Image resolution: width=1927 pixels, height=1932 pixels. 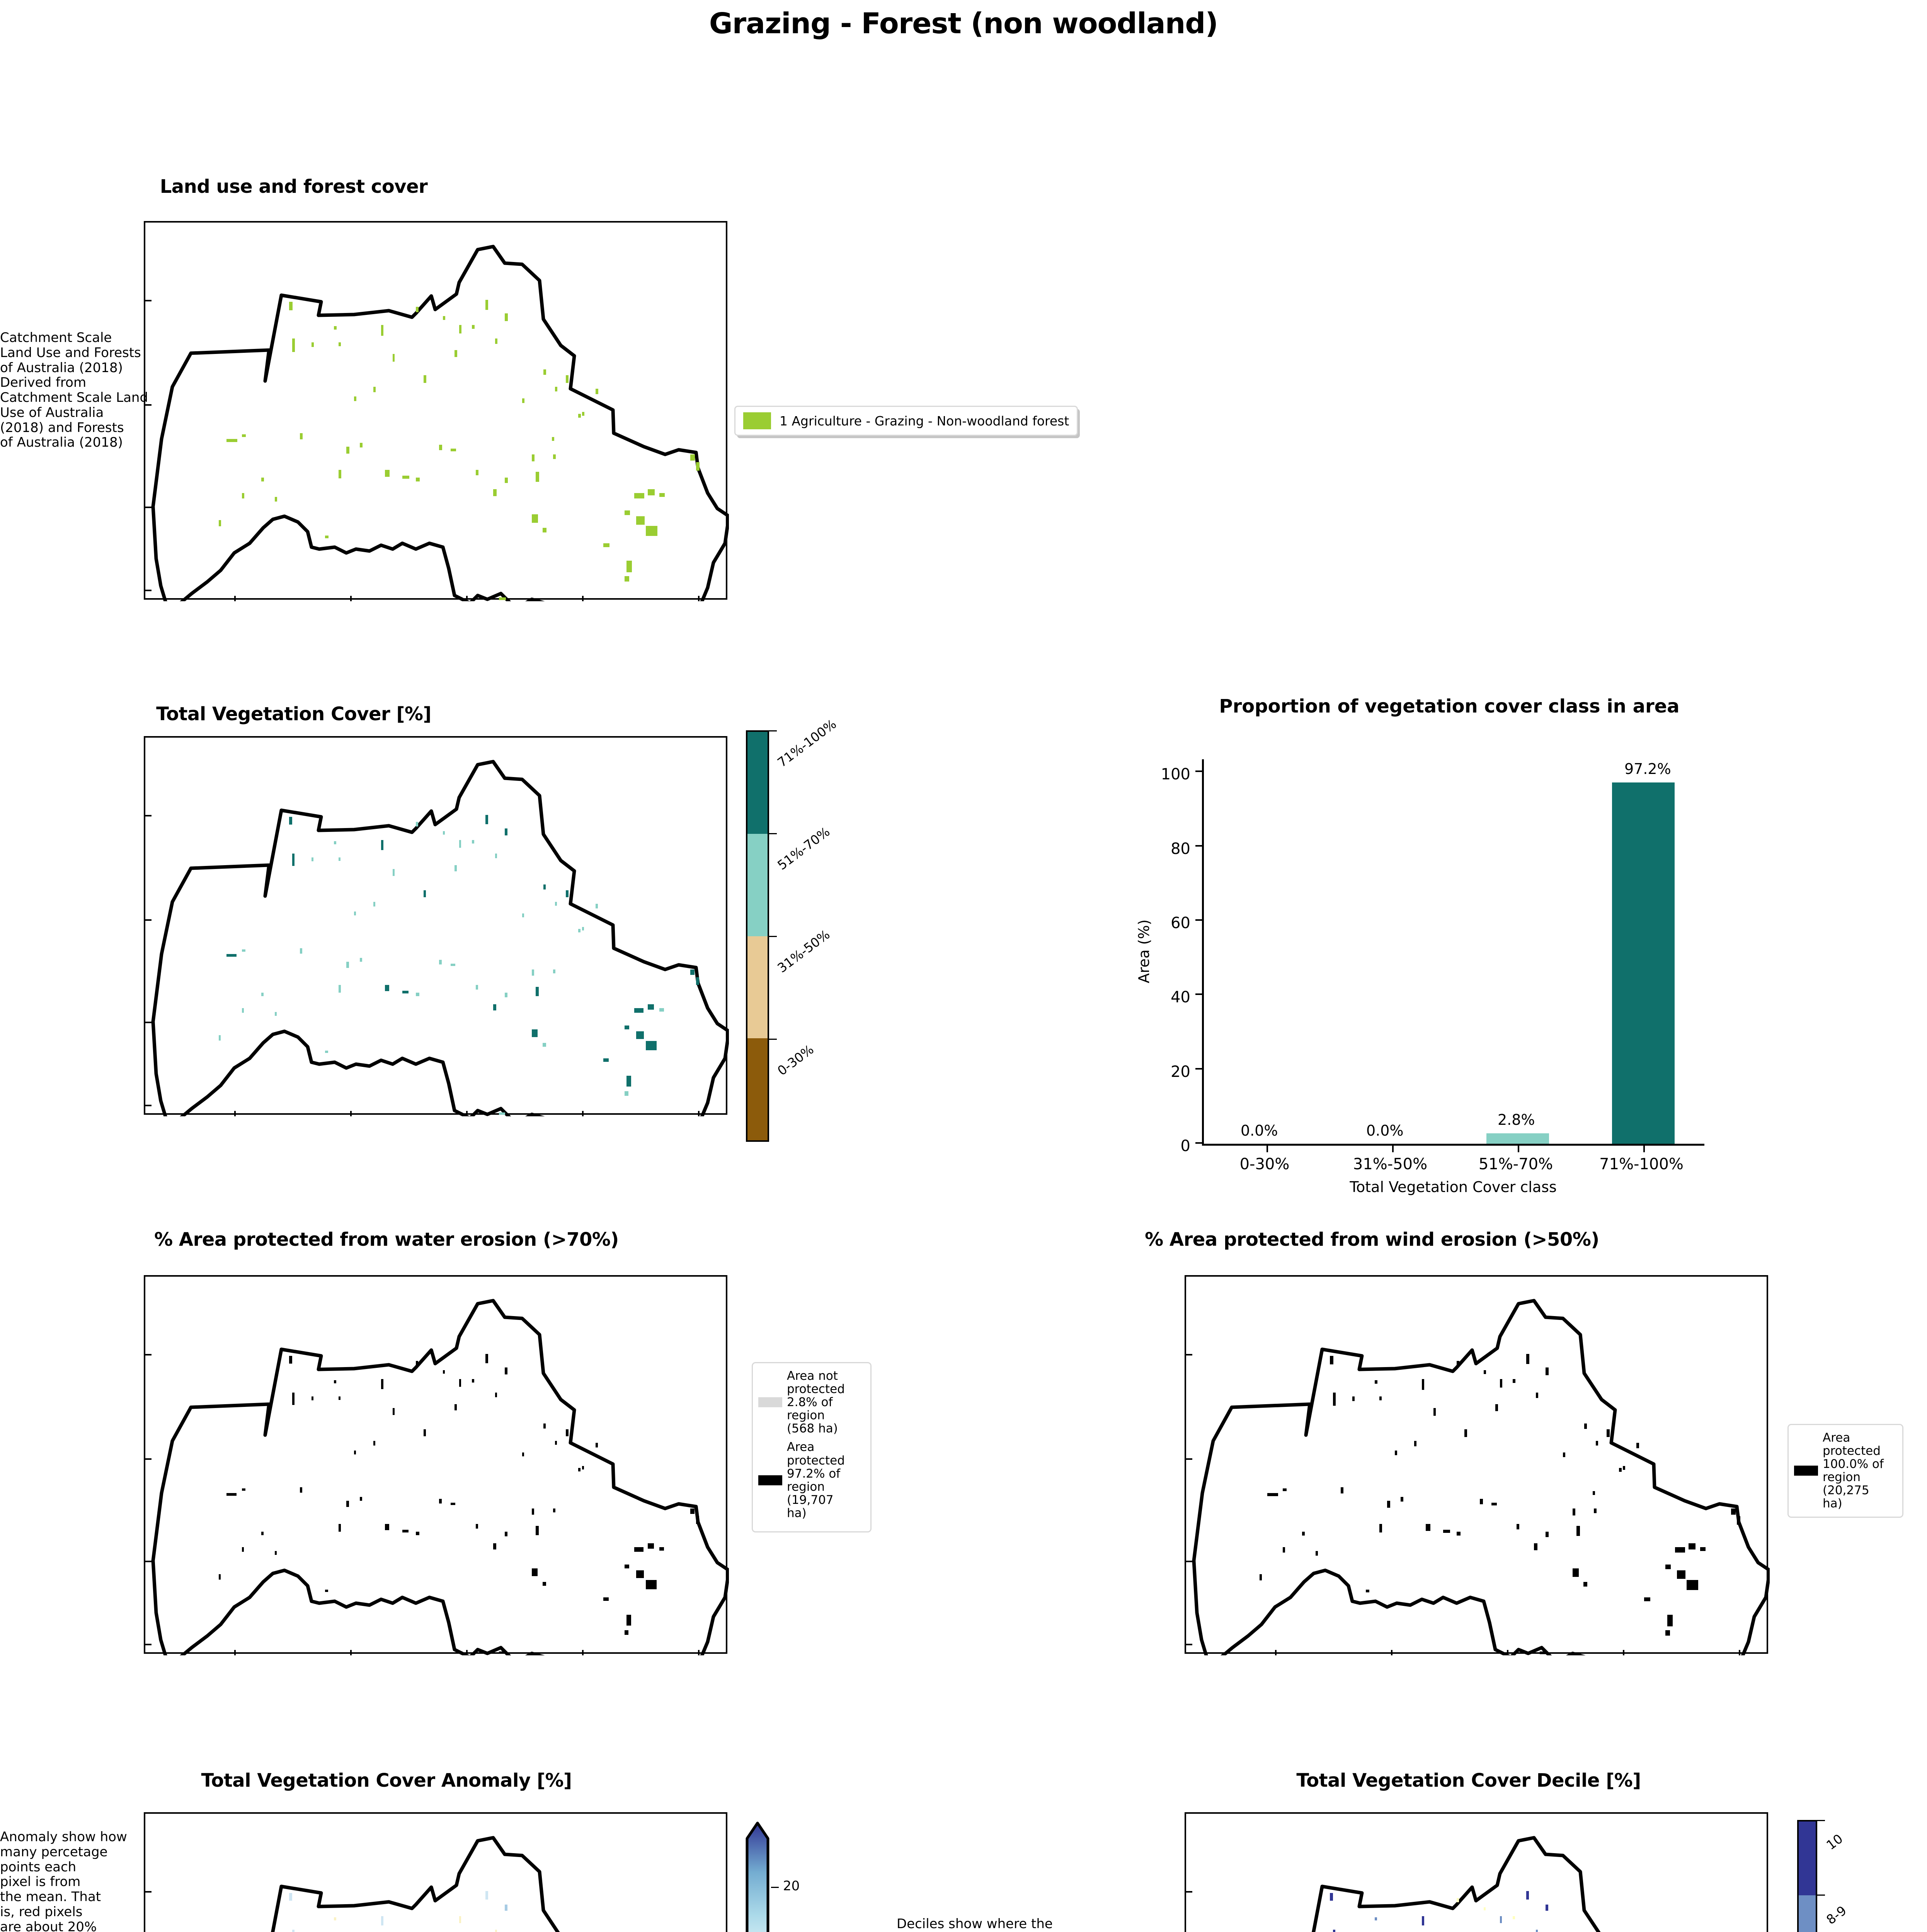 What do you see at coordinates (1265, 1164) in the screenshot?
I see `x-label-0-30: 0-30%` at bounding box center [1265, 1164].